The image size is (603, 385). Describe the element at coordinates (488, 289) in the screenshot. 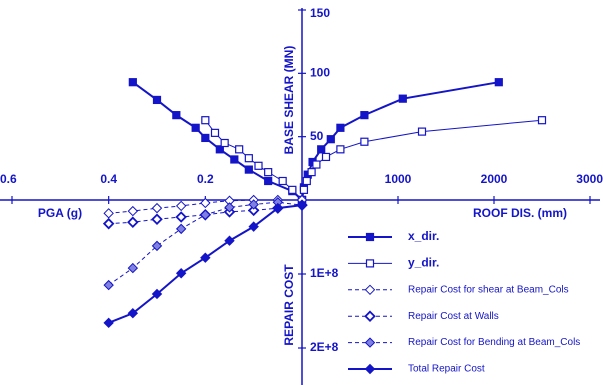

I see `legend-label: Repair Cost for shear at Beam_Cols` at that location.